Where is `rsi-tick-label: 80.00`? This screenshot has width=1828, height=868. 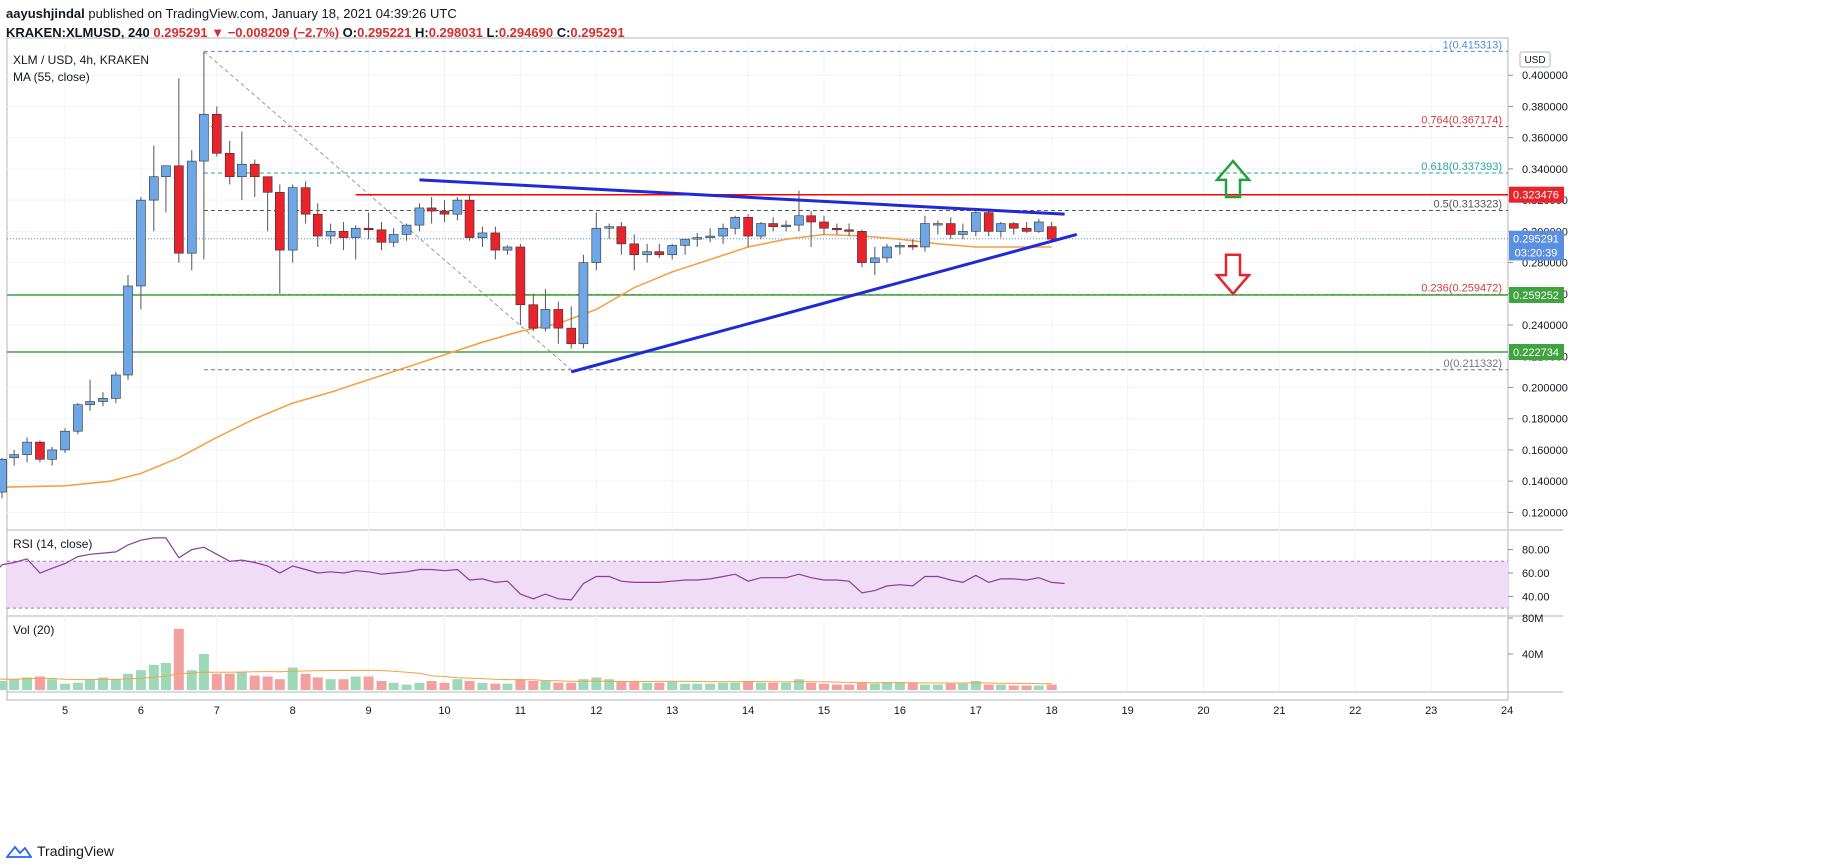 rsi-tick-label: 80.00 is located at coordinates (1536, 551).